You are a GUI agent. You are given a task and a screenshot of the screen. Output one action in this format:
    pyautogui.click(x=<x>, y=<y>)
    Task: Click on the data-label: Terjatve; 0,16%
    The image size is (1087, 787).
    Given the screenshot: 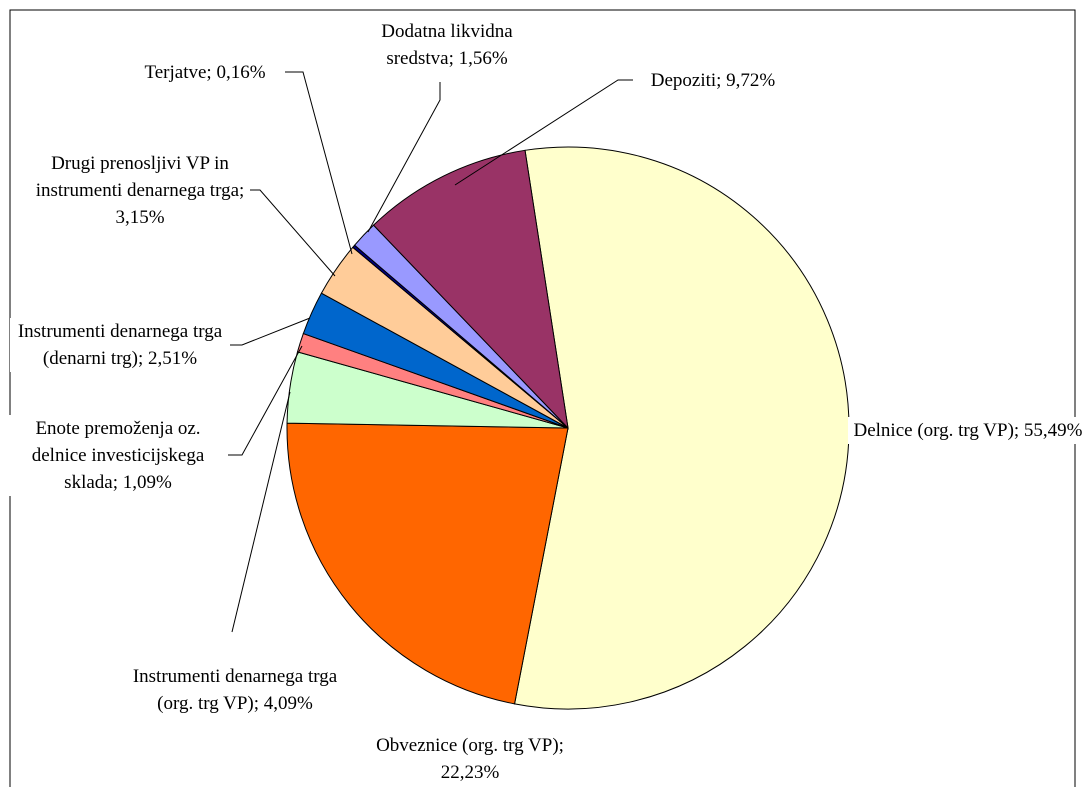 What is the action you would take?
    pyautogui.click(x=205, y=72)
    